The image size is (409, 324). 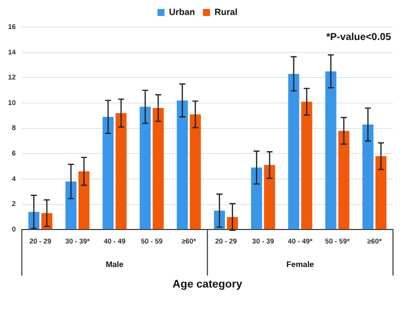 What do you see at coordinates (115, 264) in the screenshot?
I see `text: Male` at bounding box center [115, 264].